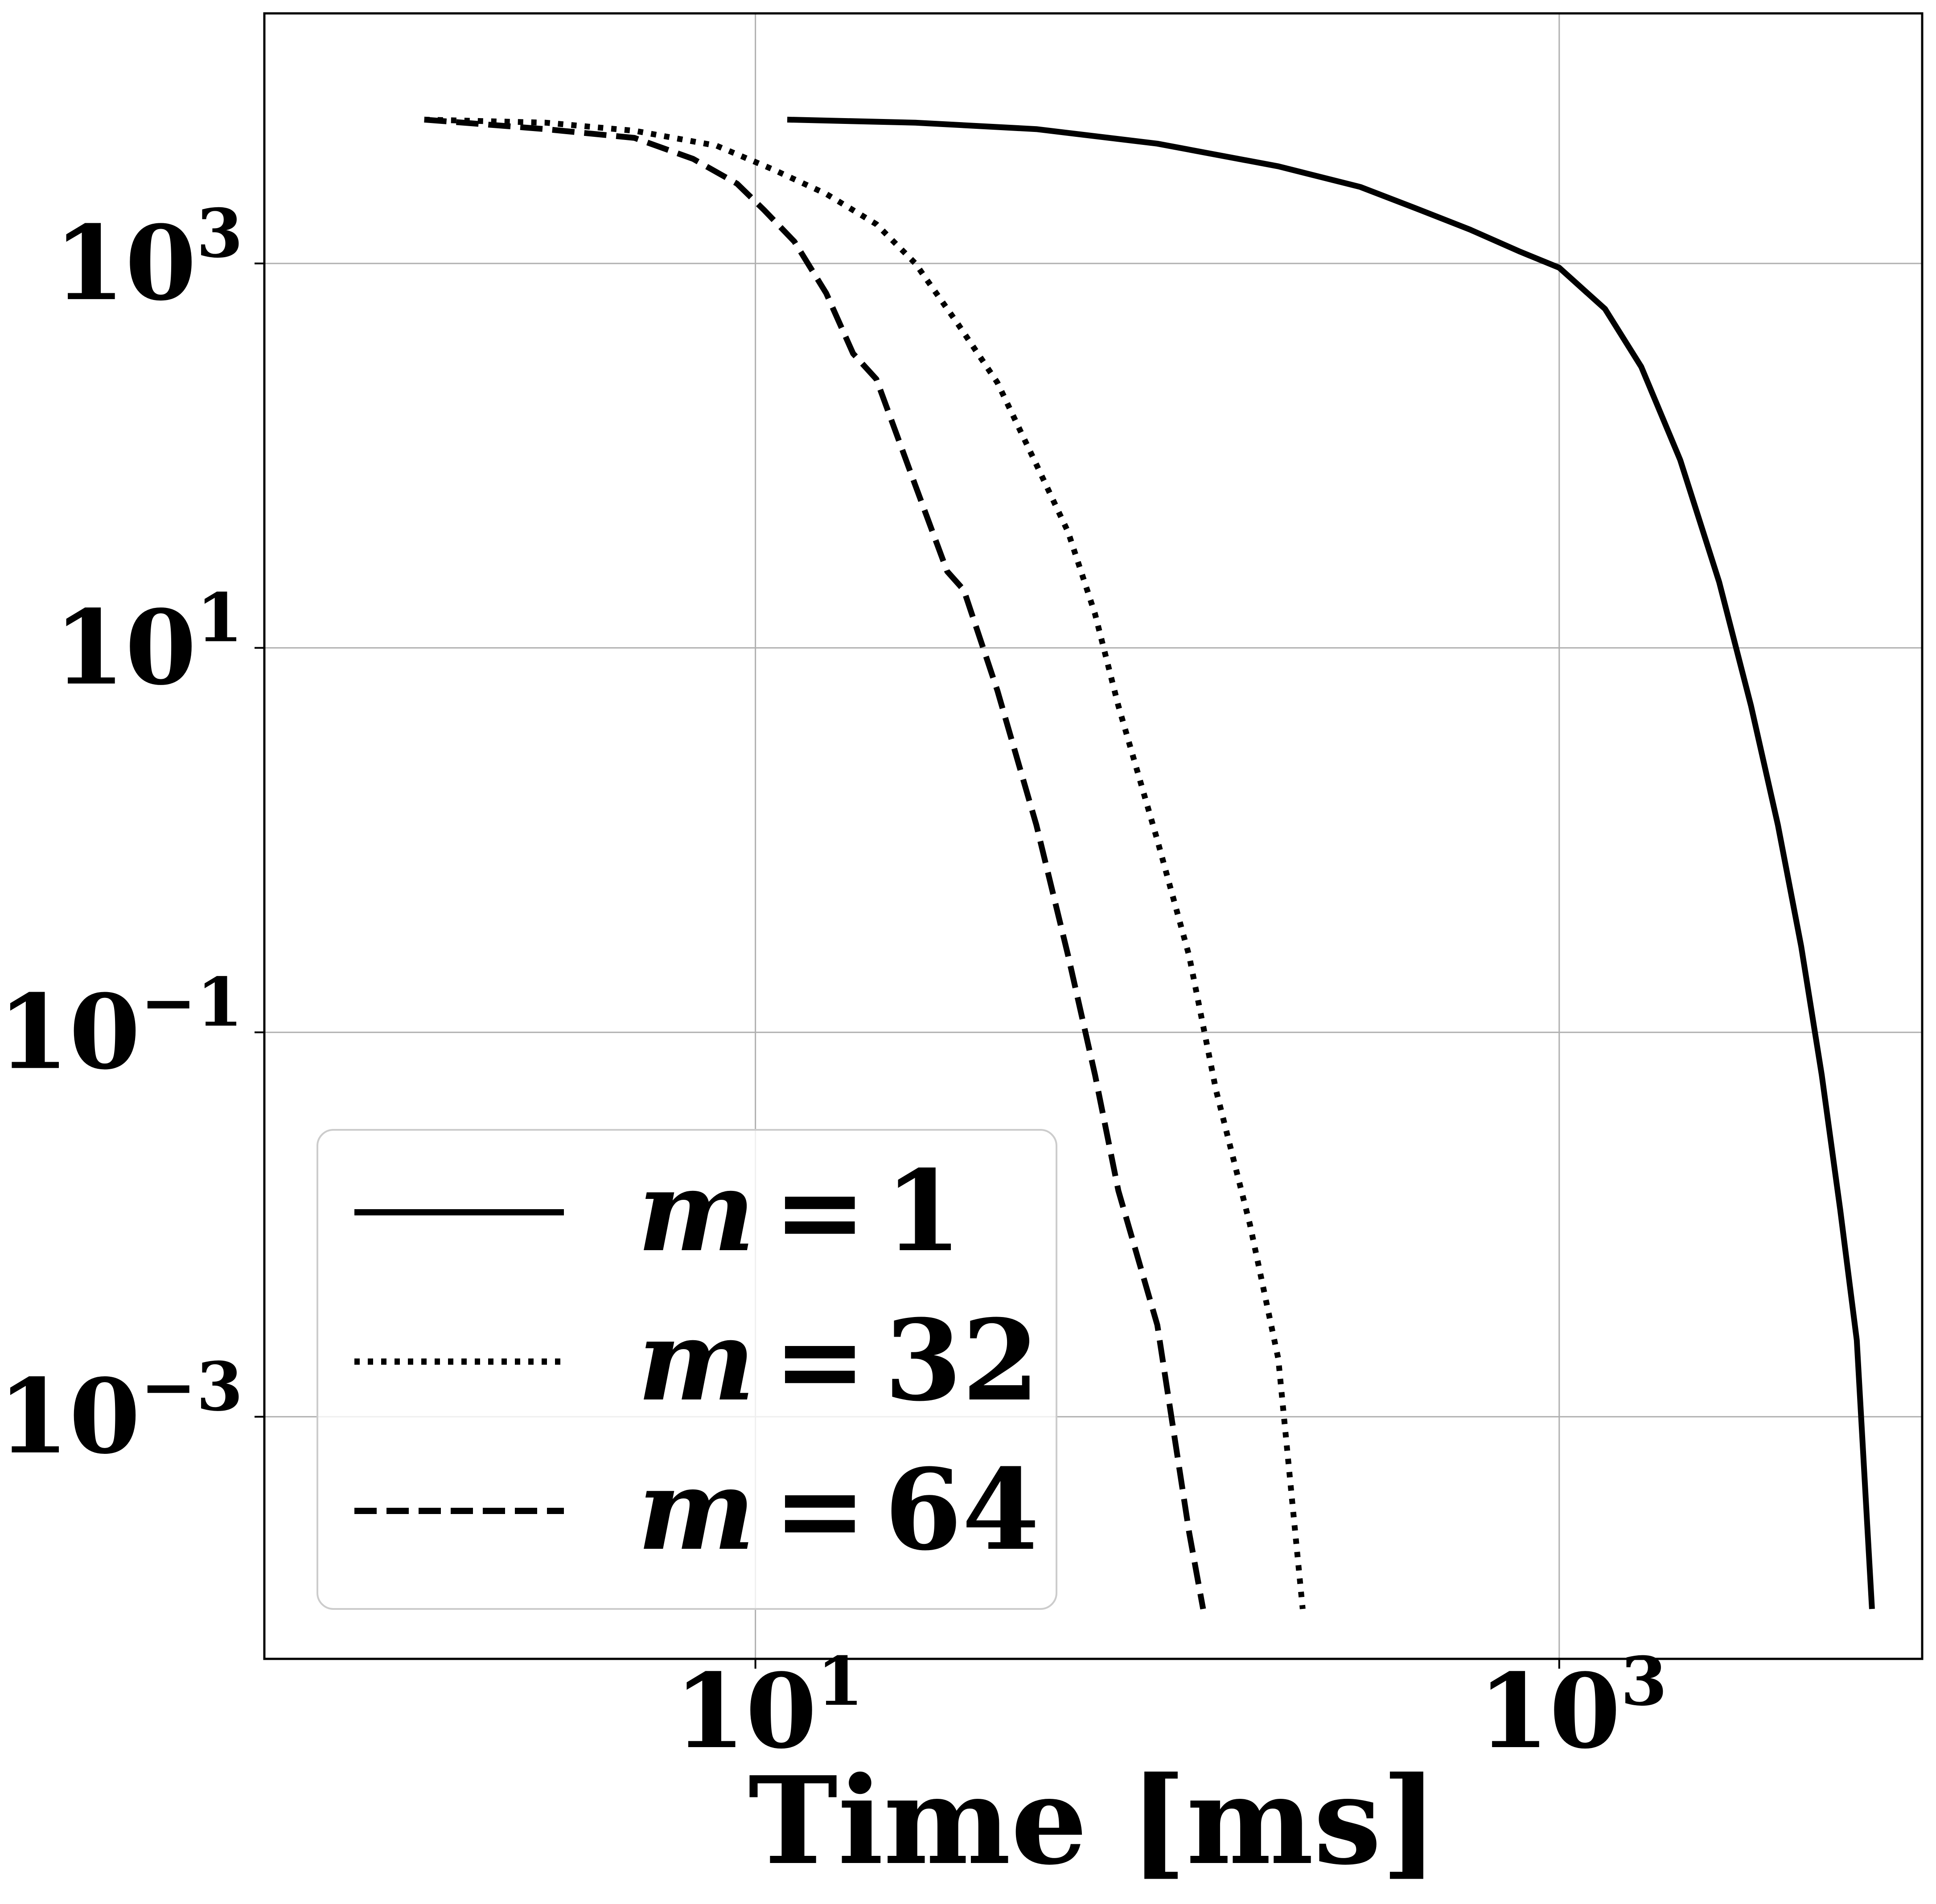 The image size is (1936, 1904). What do you see at coordinates (121, 1412) in the screenshot?
I see `y-tick-label-3: 10−3` at bounding box center [121, 1412].